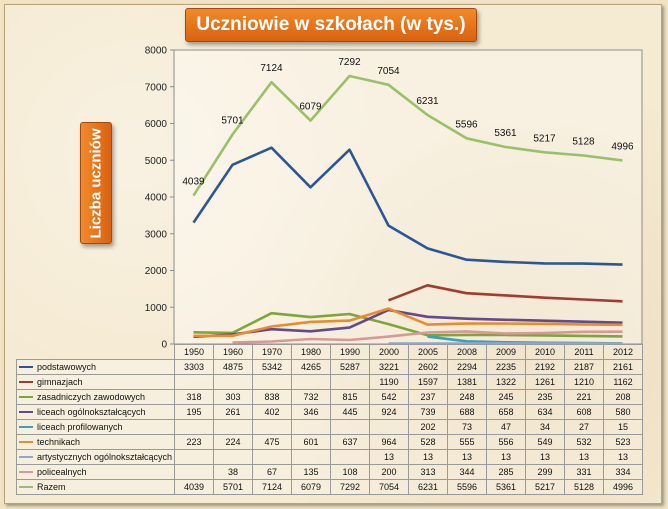 The image size is (668, 509). Describe the element at coordinates (623, 412) in the screenshot. I see `table-cell: 580` at that location.